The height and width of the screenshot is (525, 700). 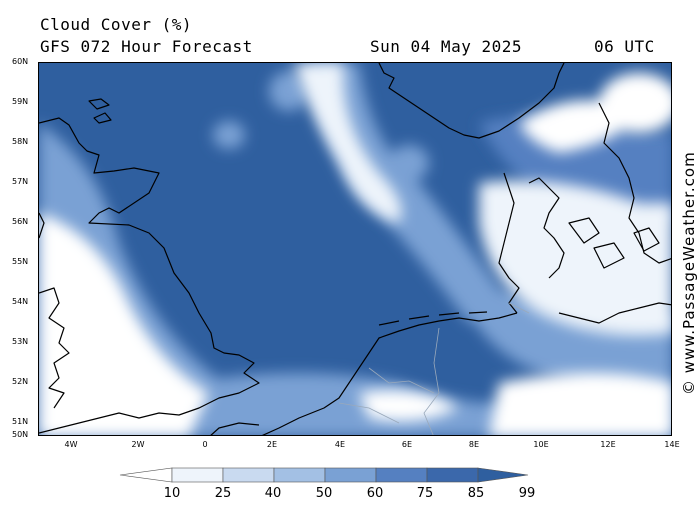 What do you see at coordinates (607, 444) in the screenshot?
I see `lon-label: 12E` at bounding box center [607, 444].